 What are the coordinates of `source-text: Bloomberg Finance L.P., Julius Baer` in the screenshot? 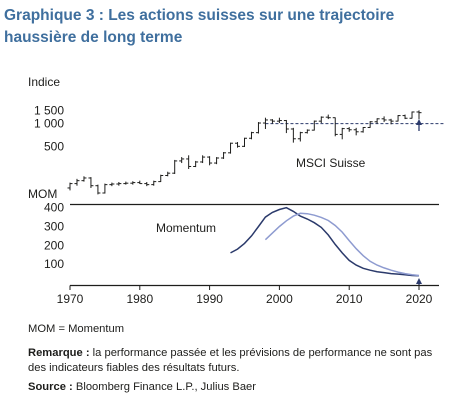 It's located at (166, 387).